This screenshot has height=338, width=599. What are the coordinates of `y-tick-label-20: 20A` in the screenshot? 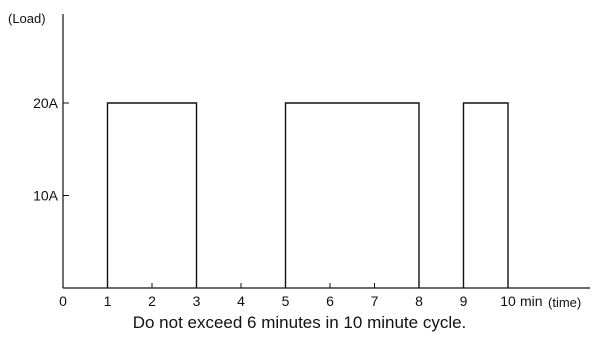 It's located at (46, 103).